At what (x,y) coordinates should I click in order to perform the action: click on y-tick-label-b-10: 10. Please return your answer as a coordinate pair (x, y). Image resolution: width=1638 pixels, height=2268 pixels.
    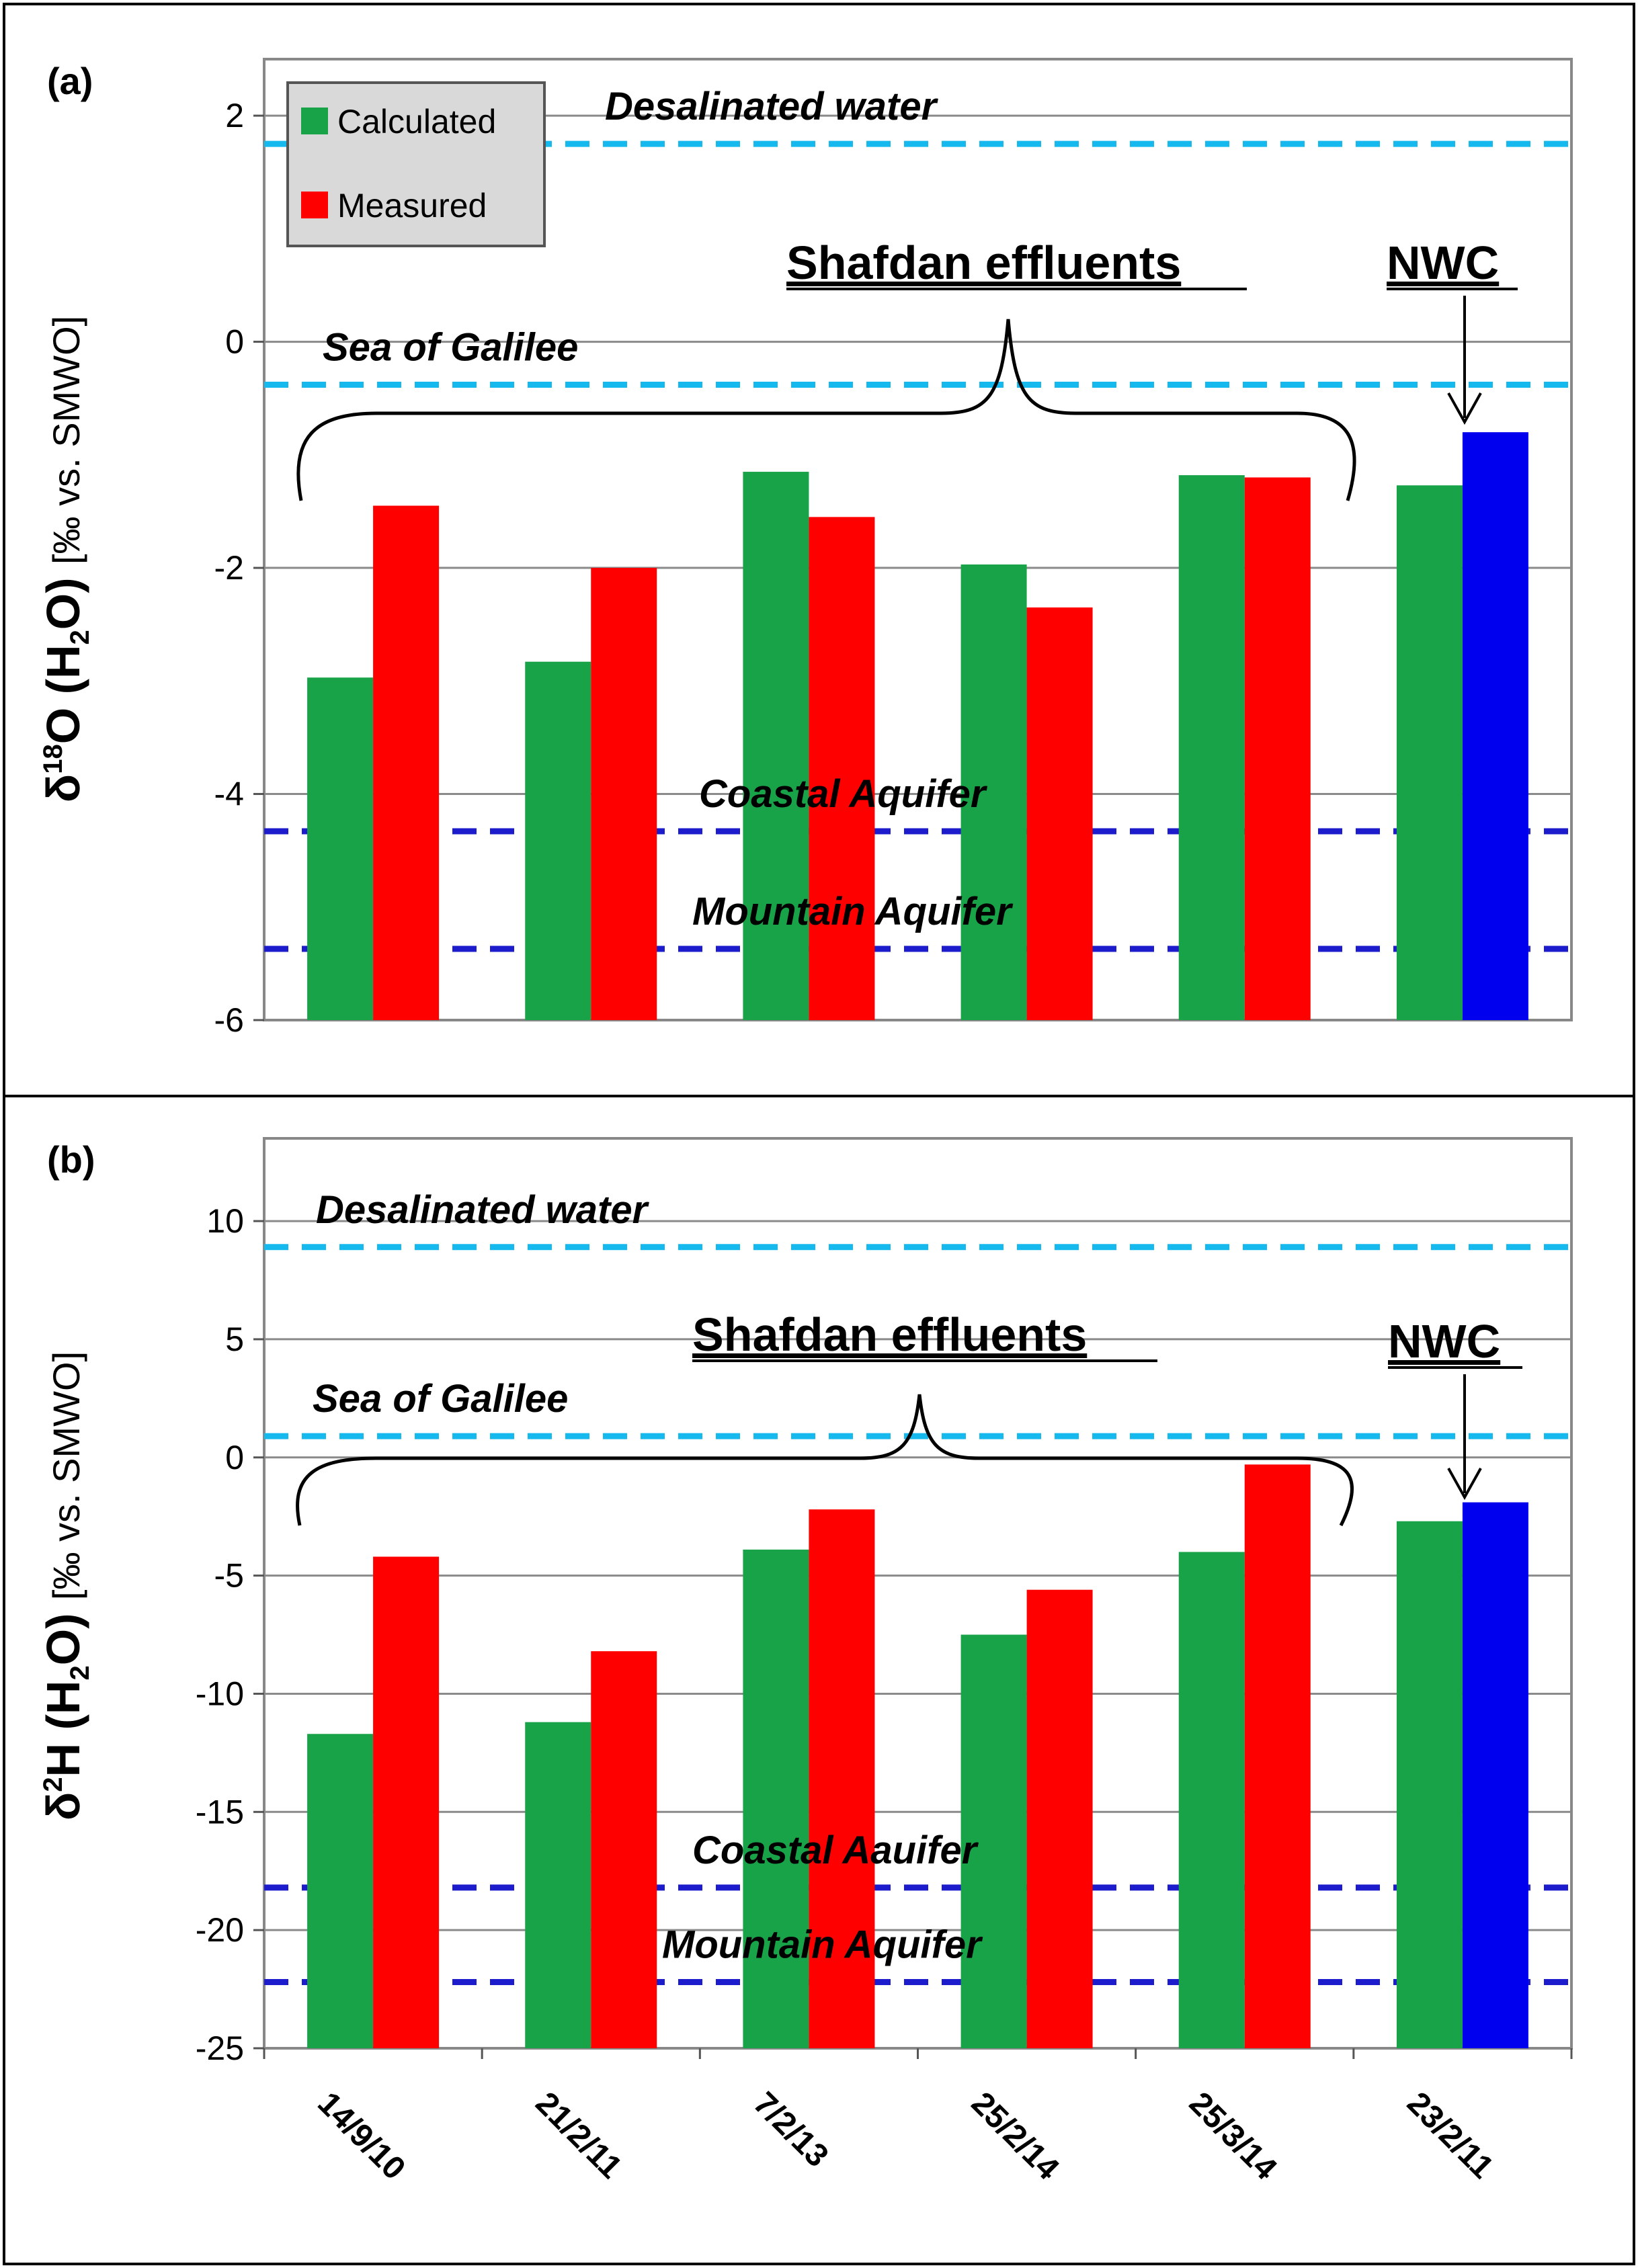
    Looking at the image, I should click on (225, 1221).